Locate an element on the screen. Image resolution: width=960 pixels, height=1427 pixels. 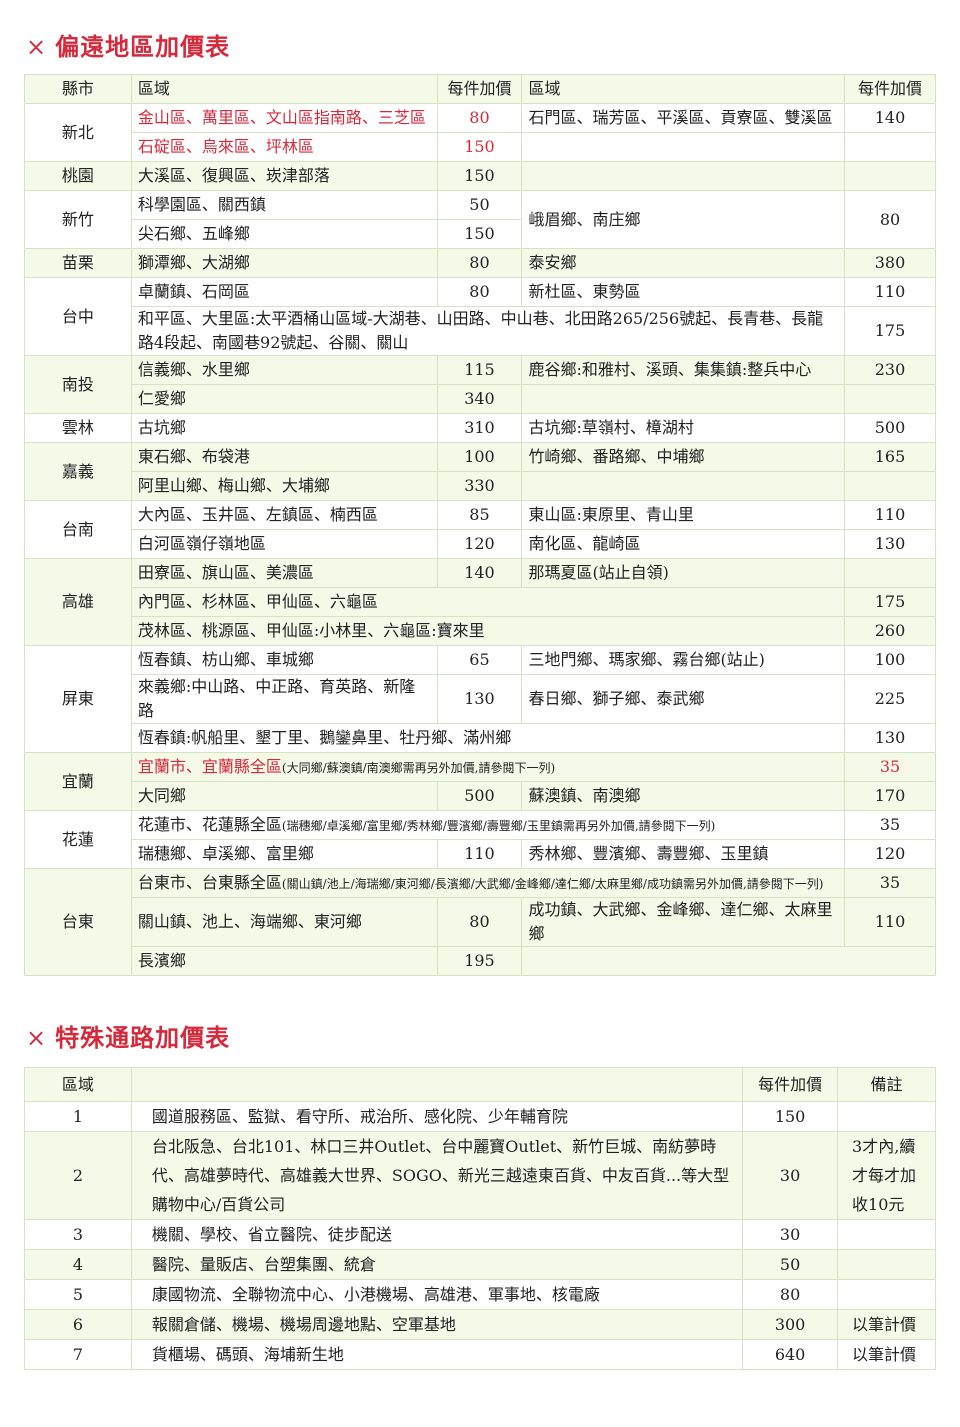
table-row: 屏東 恆春鎮、枋山鄉、車城鄉 65 三地門鄉、瑪家鄉、霧台鄉(站止) 100 is located at coordinates (480, 699).